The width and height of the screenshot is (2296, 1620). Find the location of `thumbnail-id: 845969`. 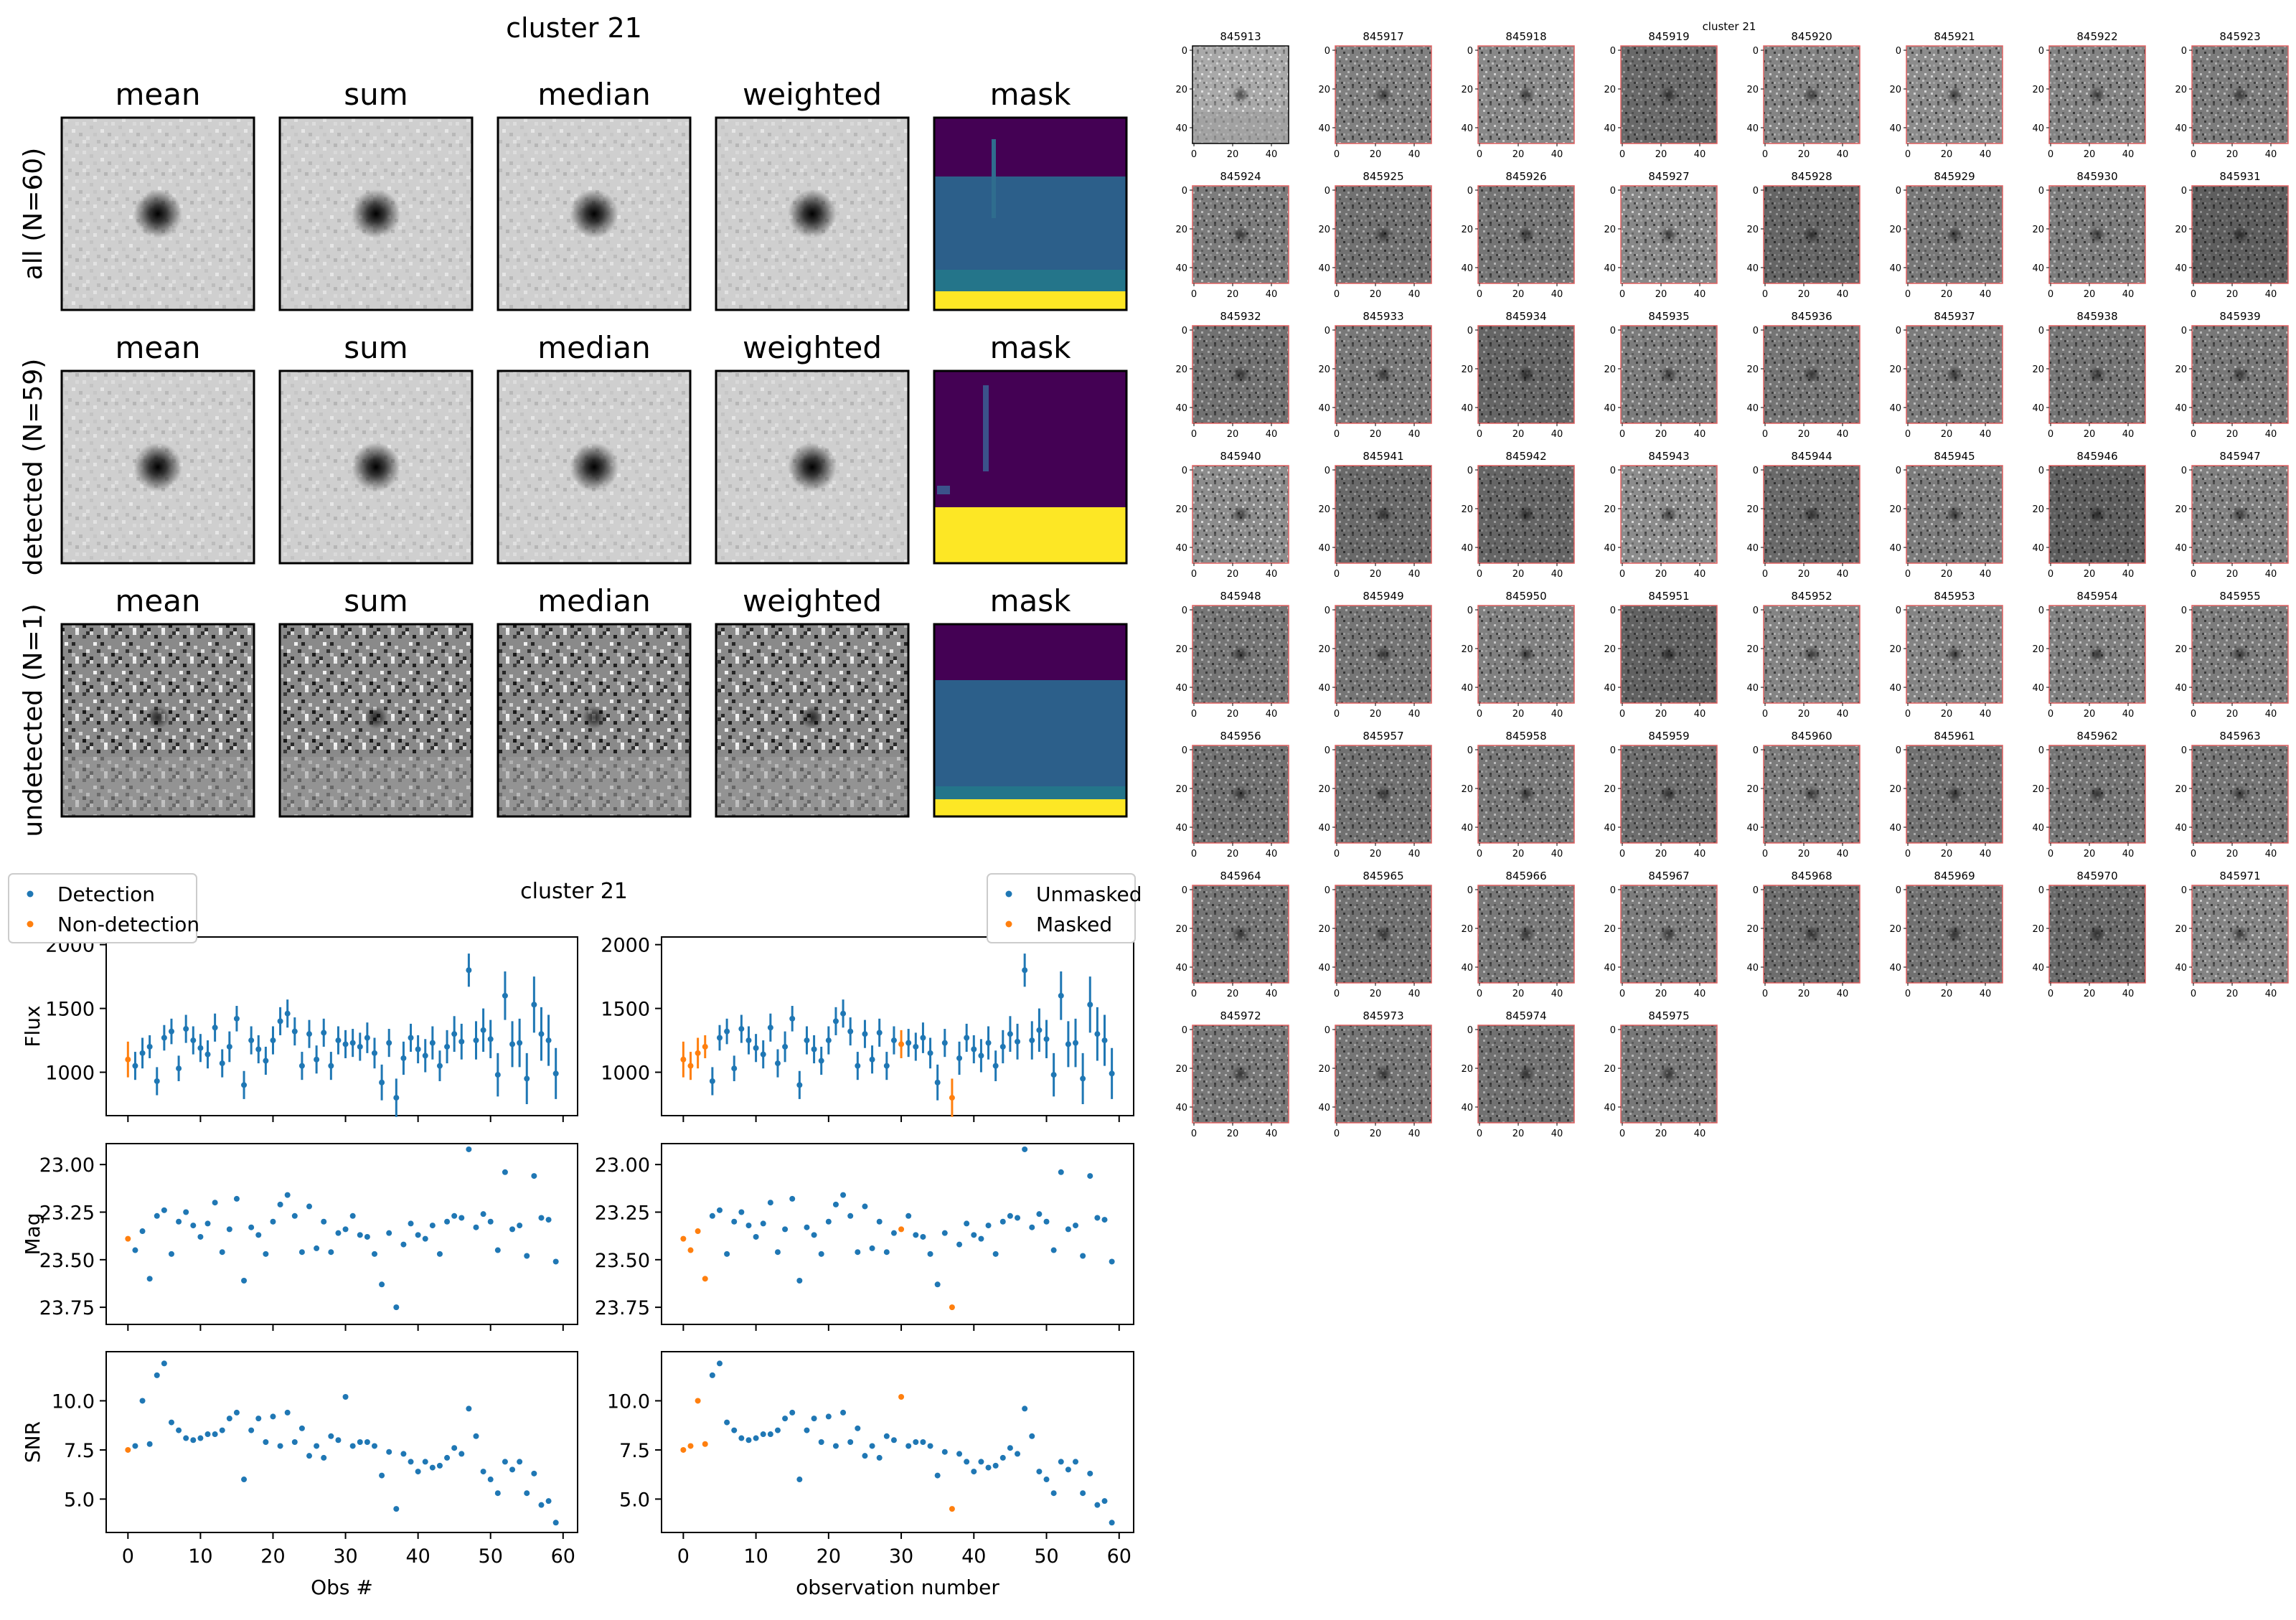

thumbnail-id: 845969 is located at coordinates (1955, 876).